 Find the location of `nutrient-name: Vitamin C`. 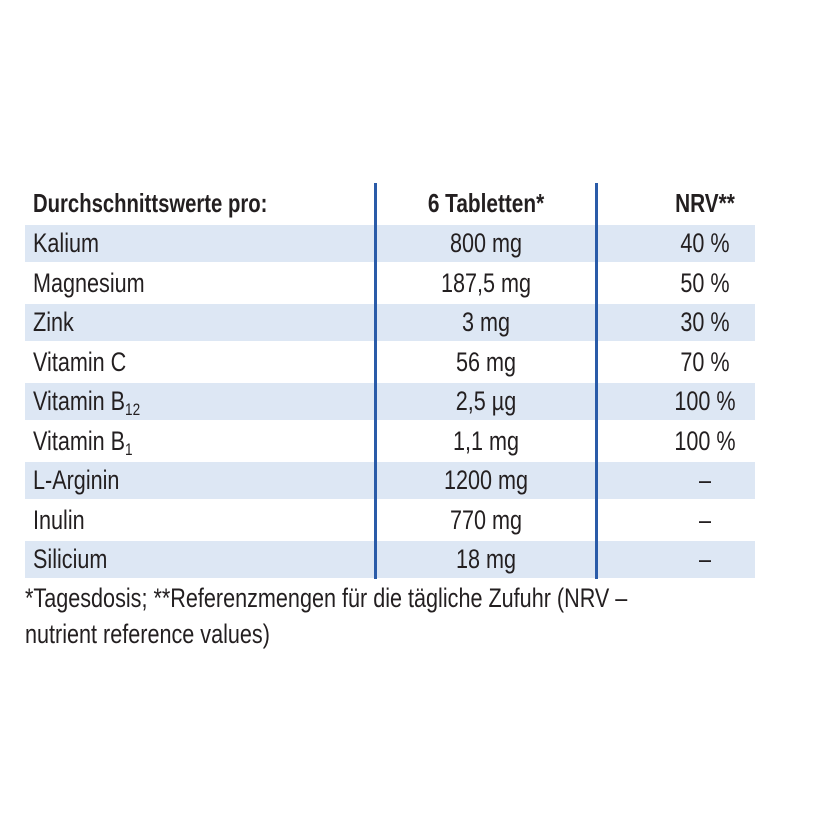

nutrient-name: Vitamin C is located at coordinates (79, 362).